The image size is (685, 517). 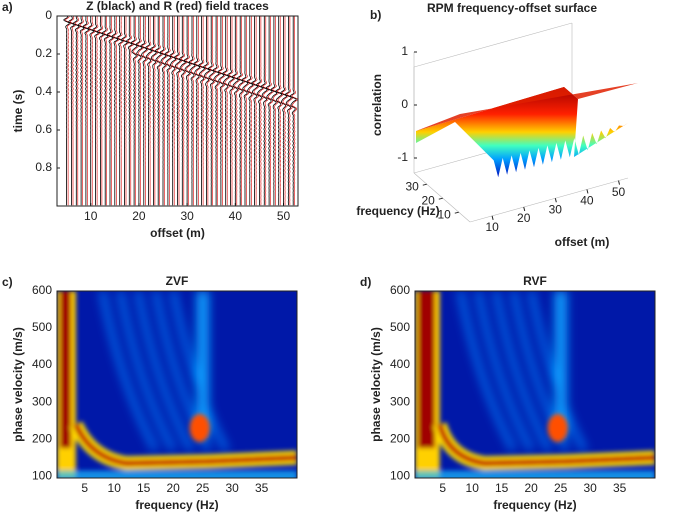 I want to click on chart-title: RVF, so click(x=535, y=281).